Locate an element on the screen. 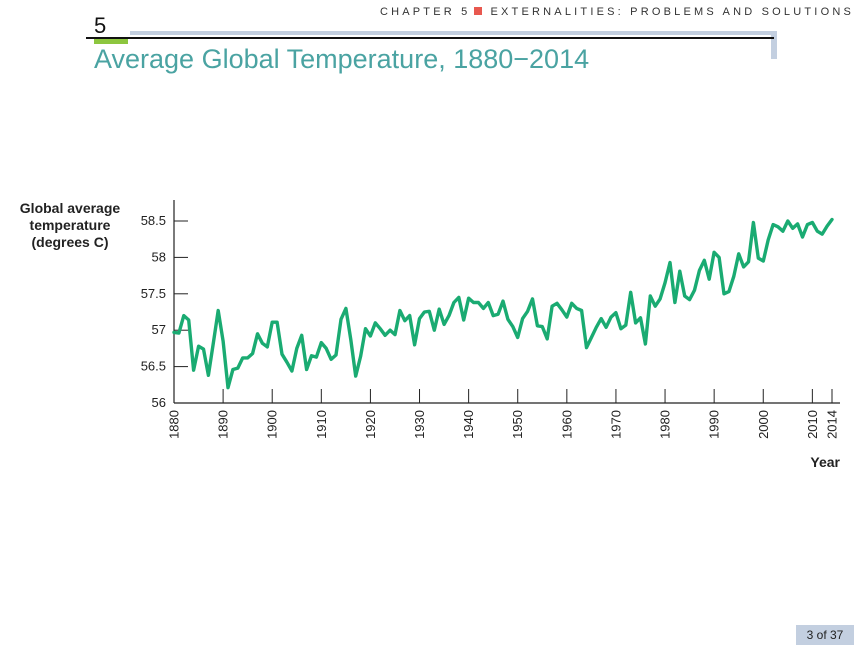 The height and width of the screenshot is (645, 860). chapter-label: CHAPTER 5 is located at coordinates (425, 12).